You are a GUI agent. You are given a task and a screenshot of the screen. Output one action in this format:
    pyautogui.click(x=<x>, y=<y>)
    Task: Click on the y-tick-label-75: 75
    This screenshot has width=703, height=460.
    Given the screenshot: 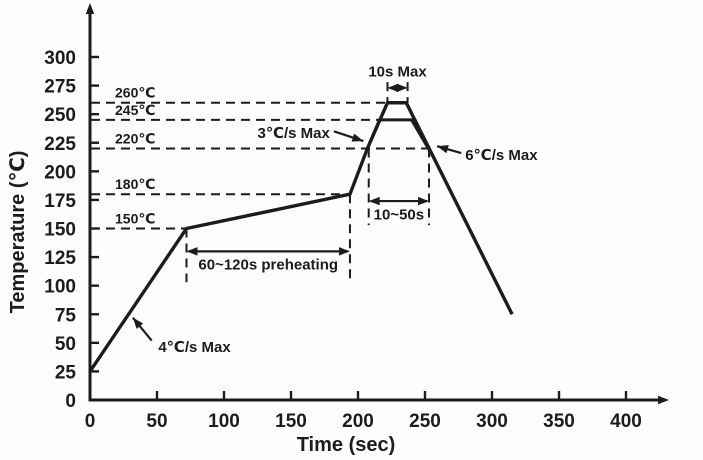 What is the action you would take?
    pyautogui.click(x=66, y=315)
    